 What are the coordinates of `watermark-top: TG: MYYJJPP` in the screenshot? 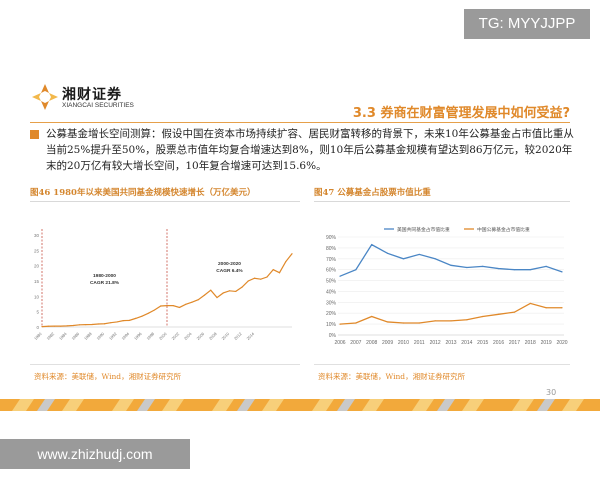 It's located at (527, 24).